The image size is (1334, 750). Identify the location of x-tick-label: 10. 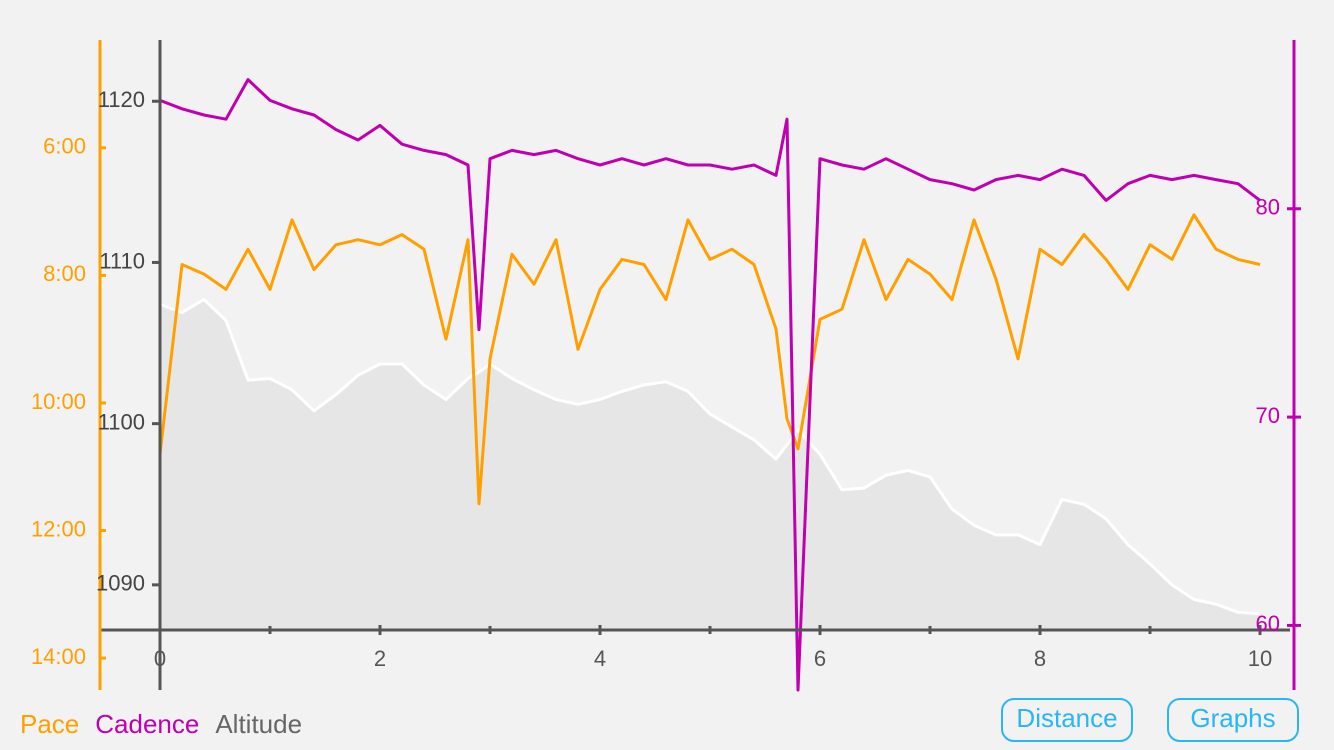
(1260, 658).